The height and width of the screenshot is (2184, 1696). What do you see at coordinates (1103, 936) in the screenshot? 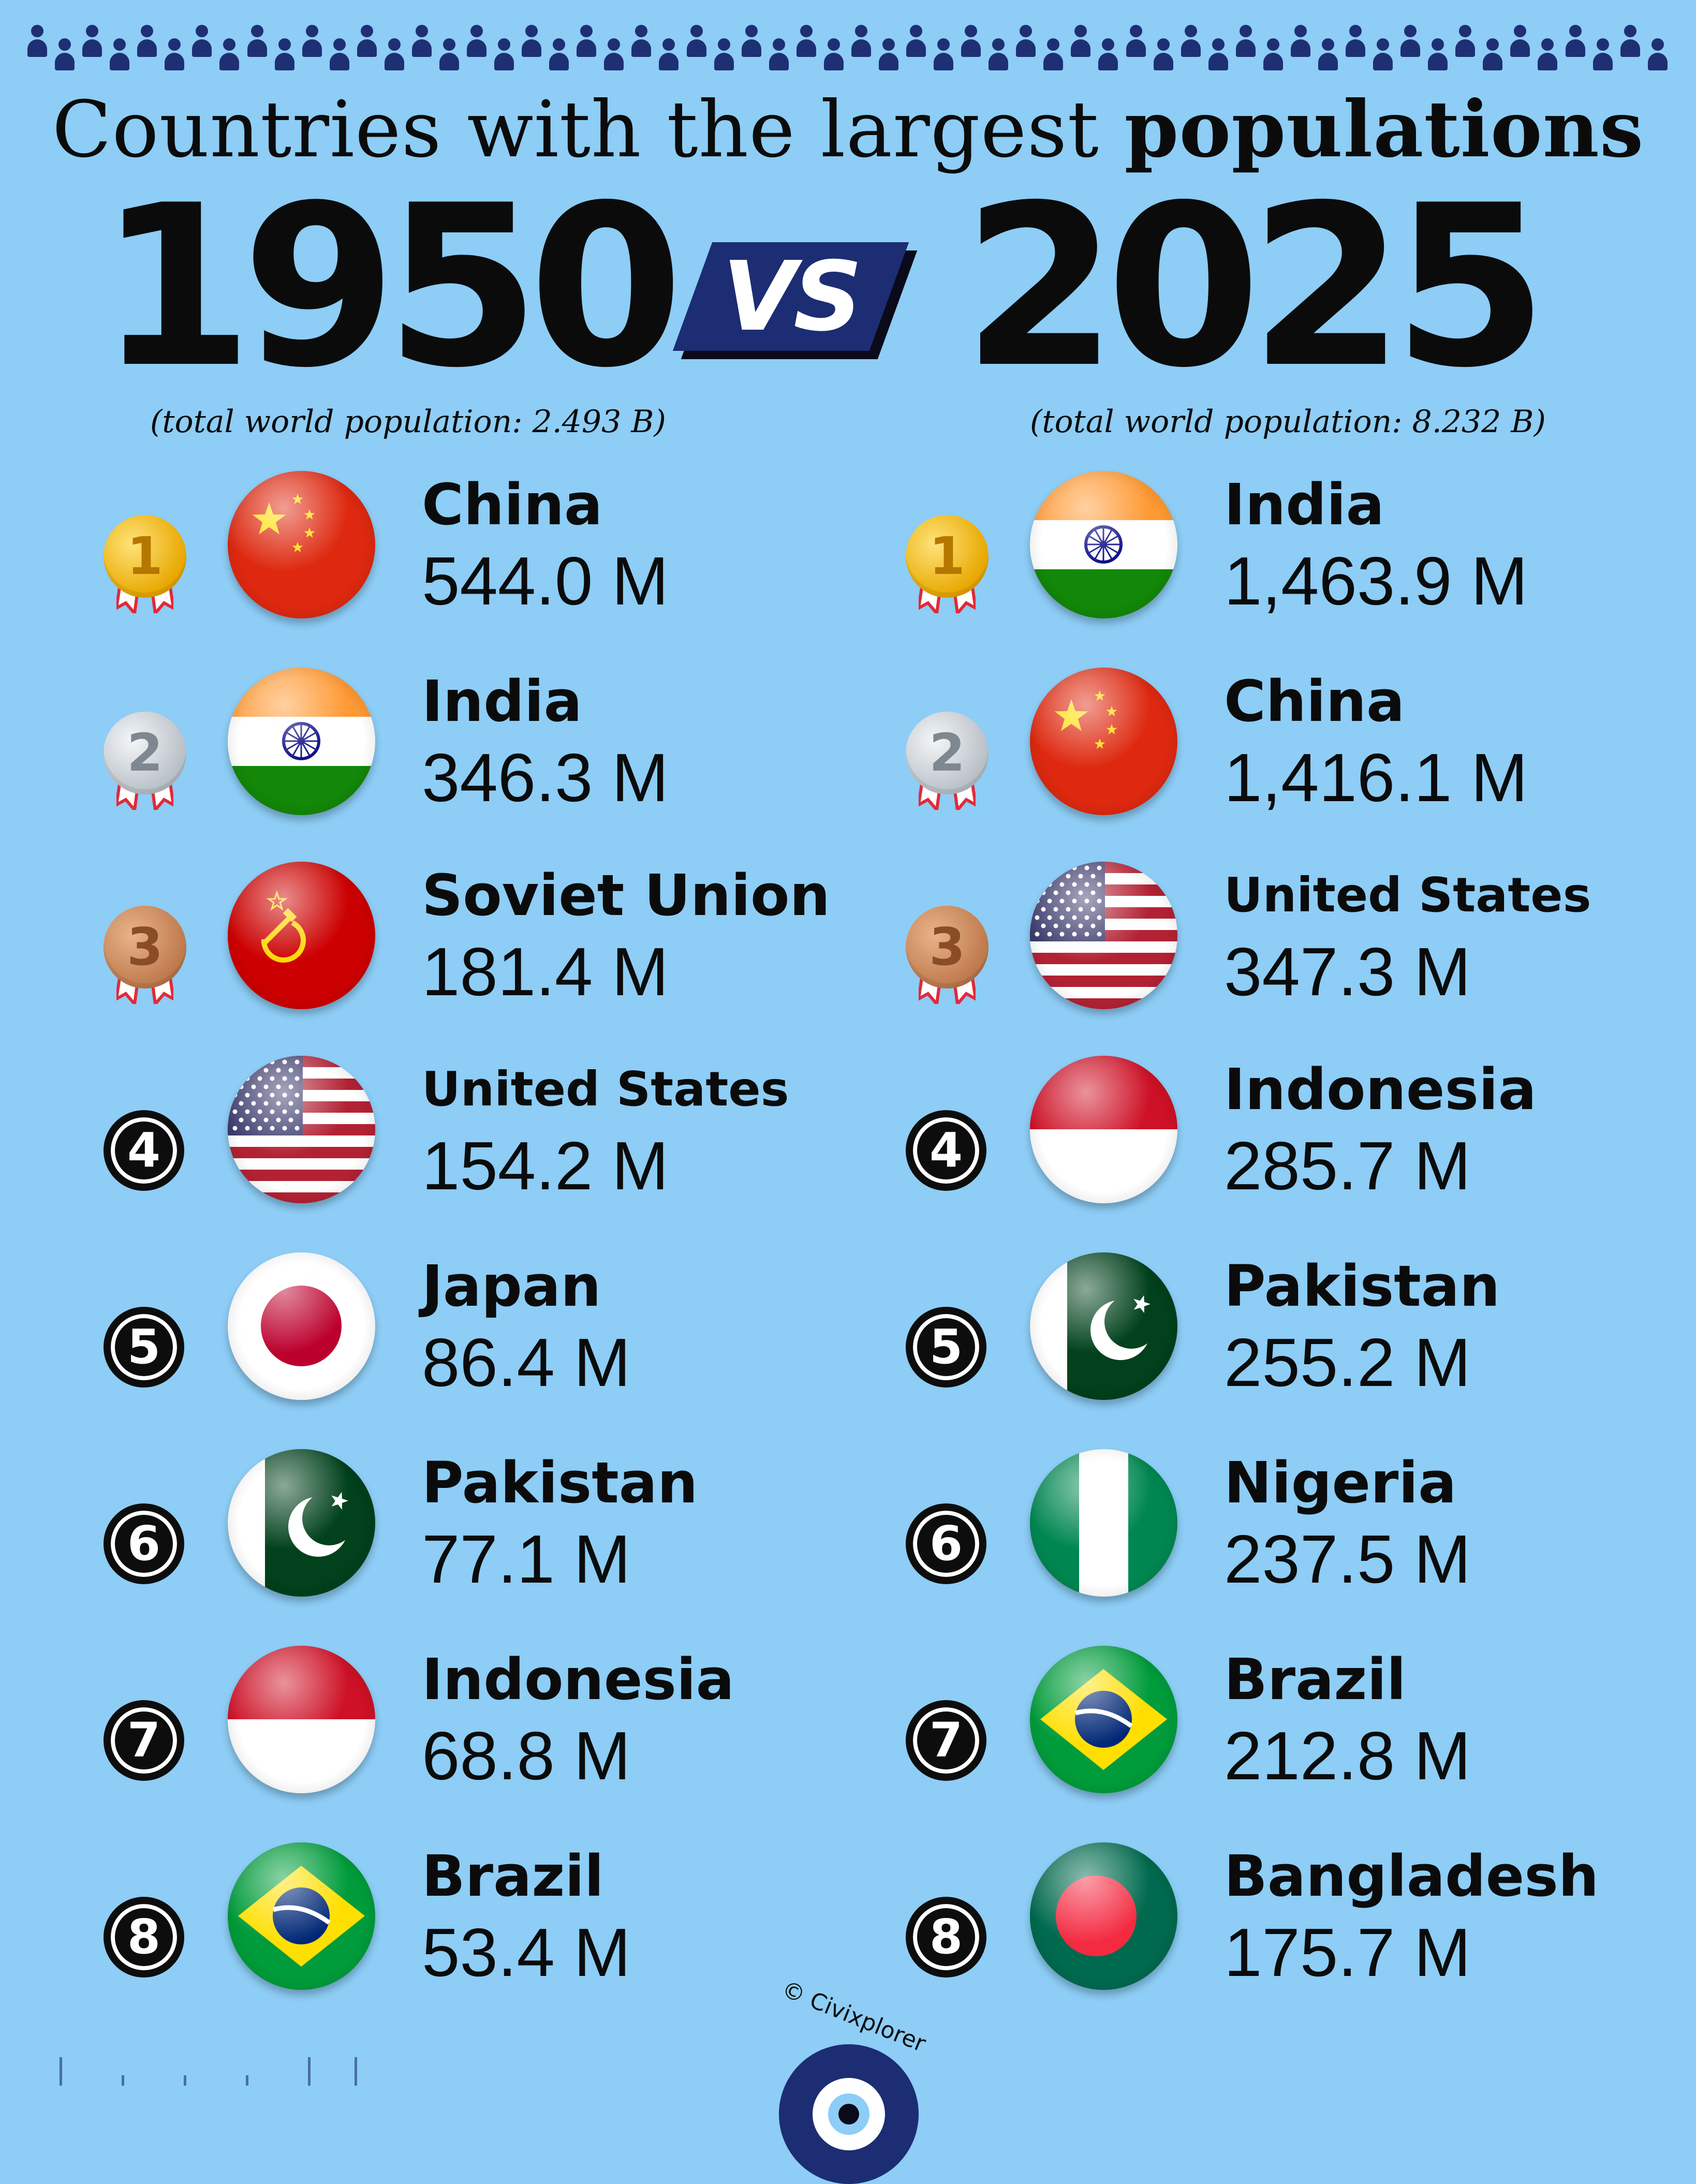
I see `united-states-flag-icon` at bounding box center [1103, 936].